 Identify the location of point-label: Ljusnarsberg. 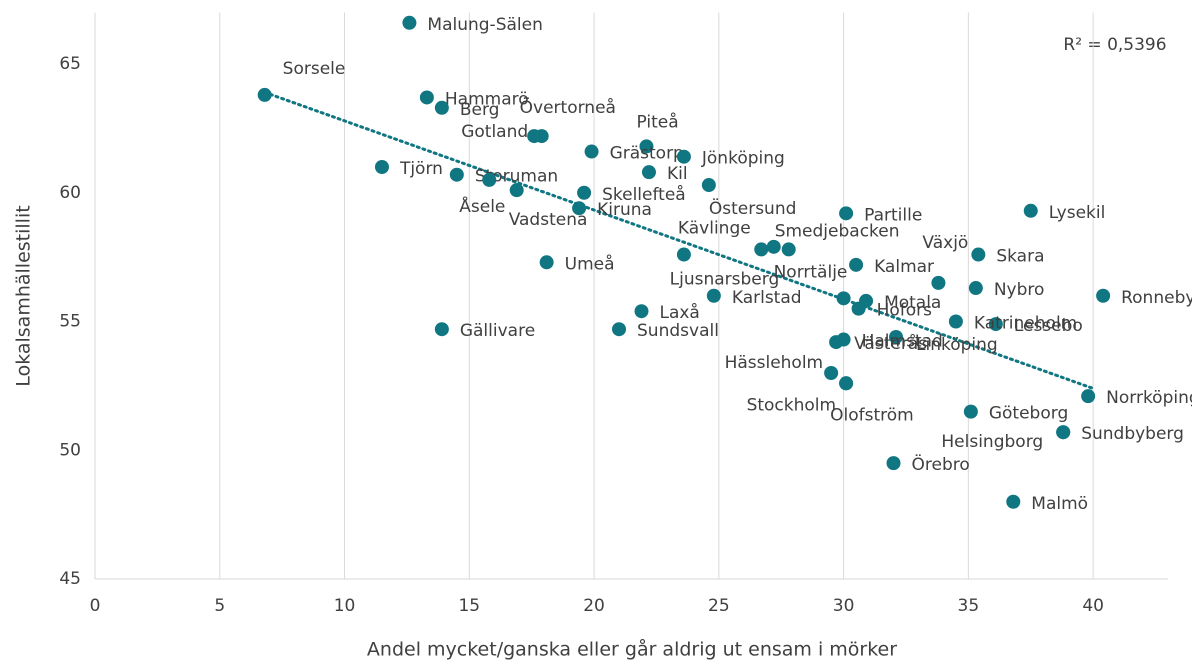
(725, 279).